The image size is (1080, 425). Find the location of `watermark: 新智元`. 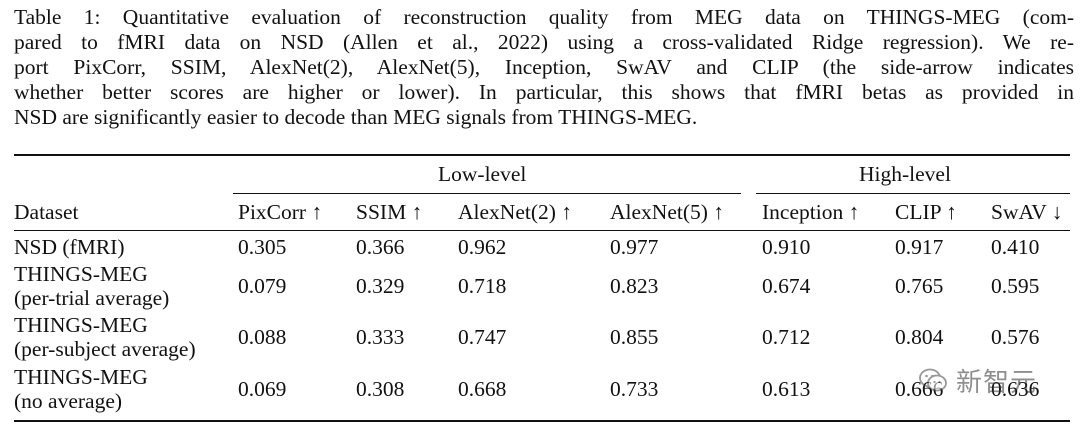

watermark: 新智元 is located at coordinates (988, 380).